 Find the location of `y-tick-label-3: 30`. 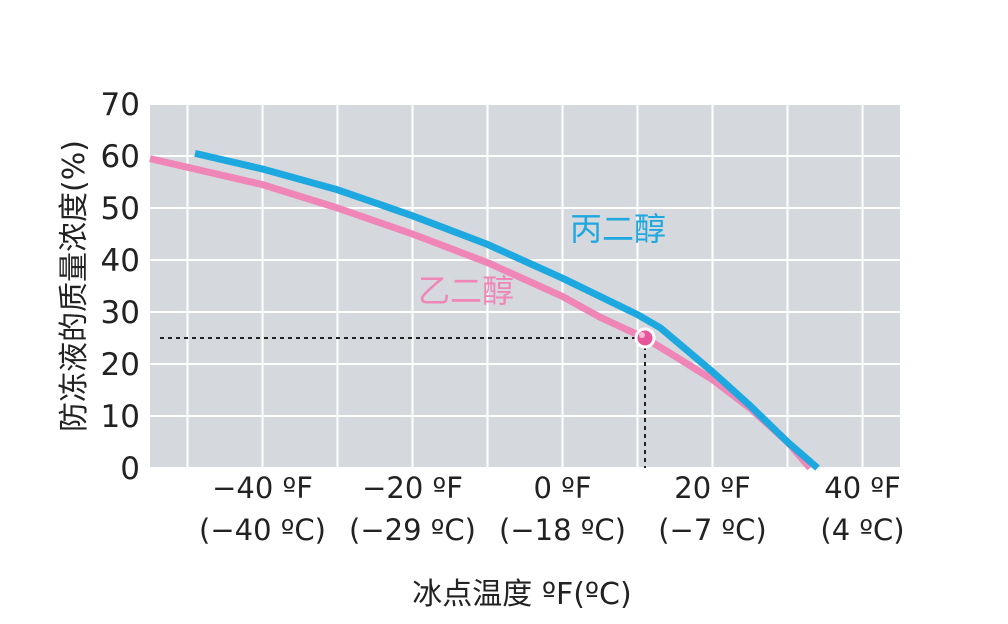

y-tick-label-3: 30 is located at coordinates (120, 313).